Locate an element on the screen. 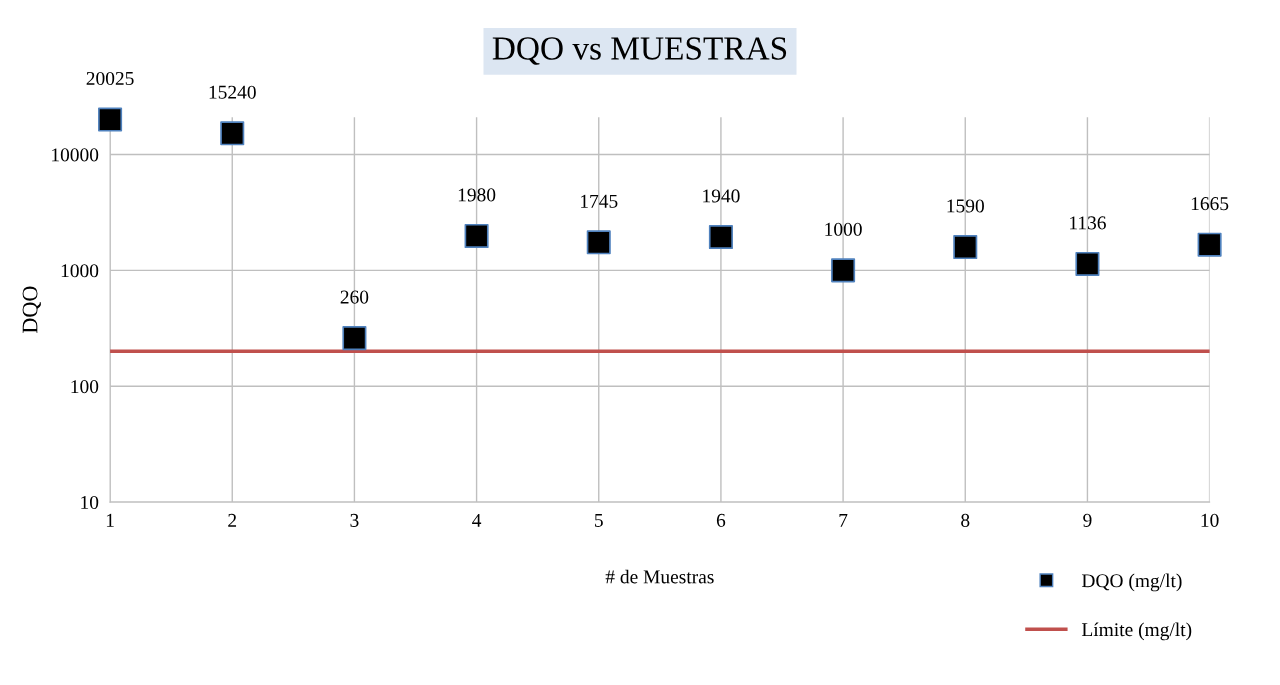 Image resolution: width=1280 pixels, height=685 pixels. x-tick-label: 4 is located at coordinates (477, 520).